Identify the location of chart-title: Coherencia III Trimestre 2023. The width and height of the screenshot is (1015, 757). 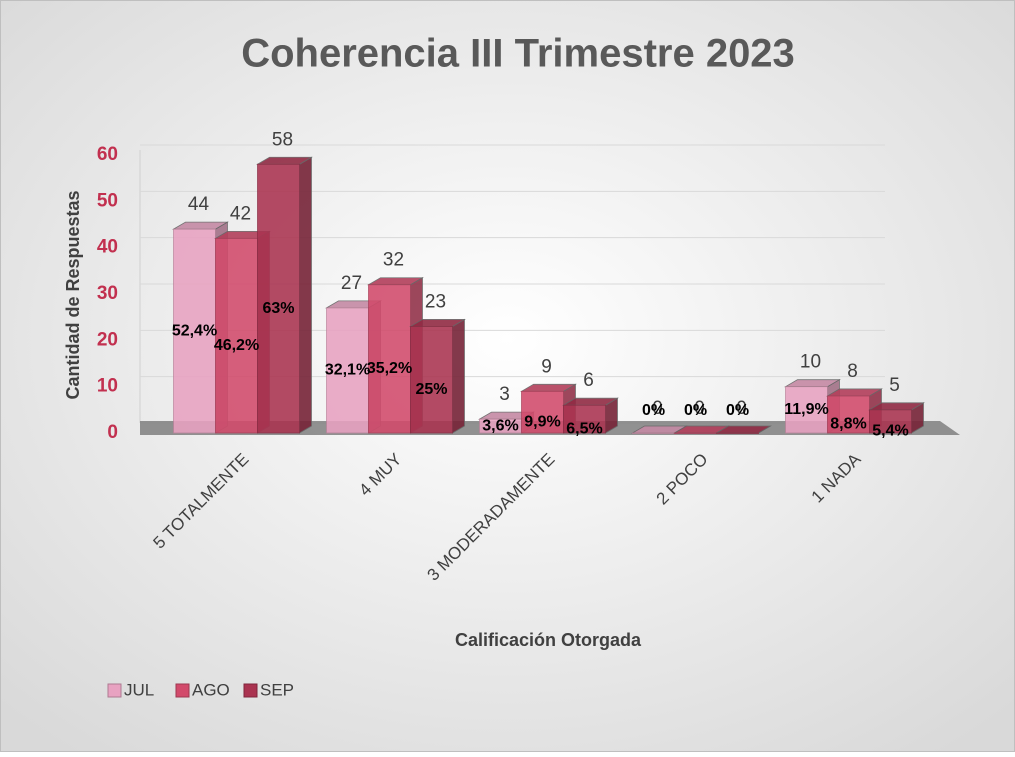
(518, 54).